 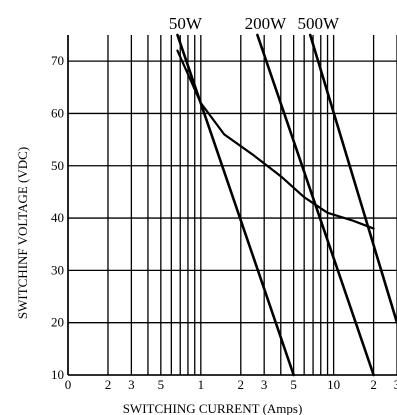 I want to click on y-axis-title: SWITCHINF VOLTAGE (VDC), so click(x=22, y=233).